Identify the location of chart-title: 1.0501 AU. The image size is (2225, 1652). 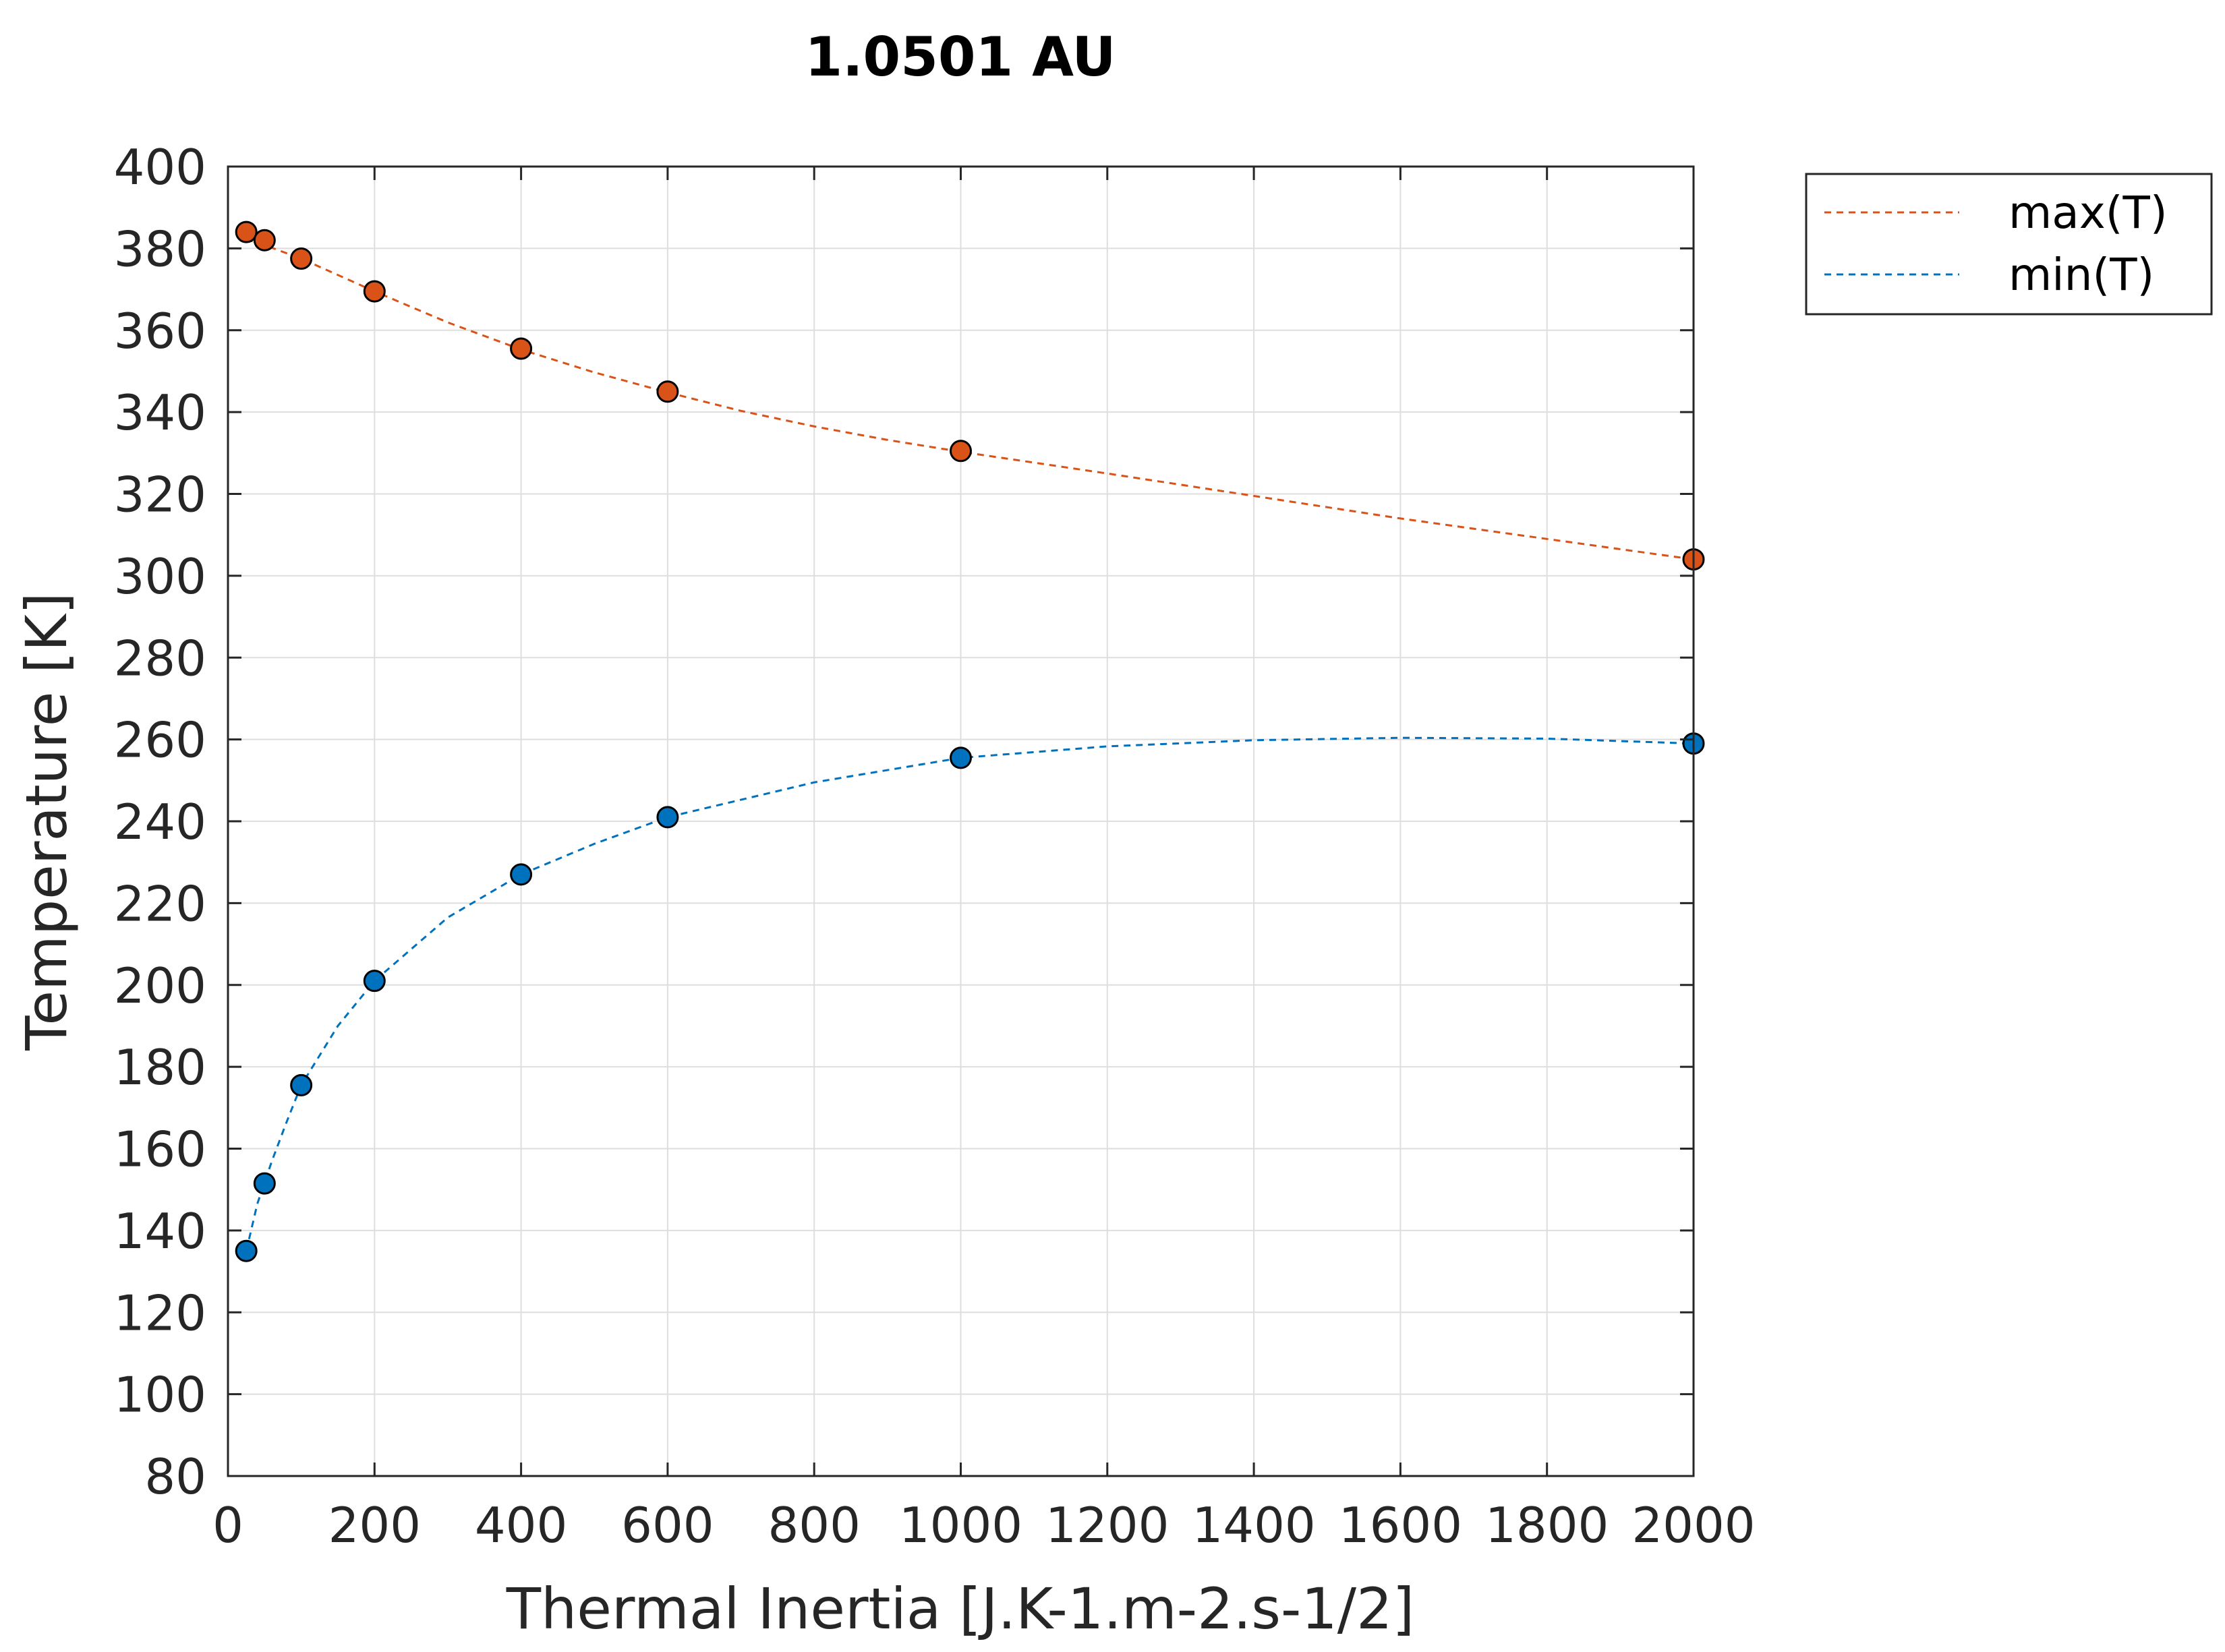
(960, 57).